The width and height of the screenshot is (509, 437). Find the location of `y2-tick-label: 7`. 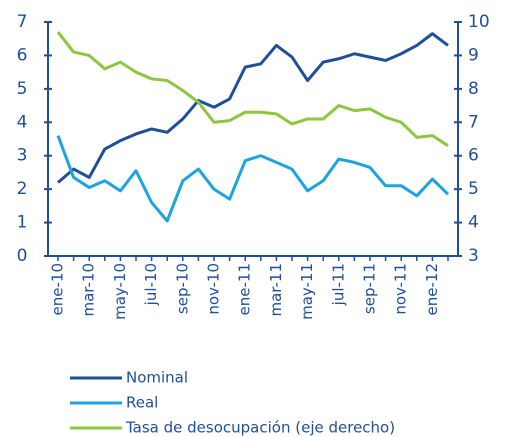

y2-tick-label: 7 is located at coordinates (473, 122).